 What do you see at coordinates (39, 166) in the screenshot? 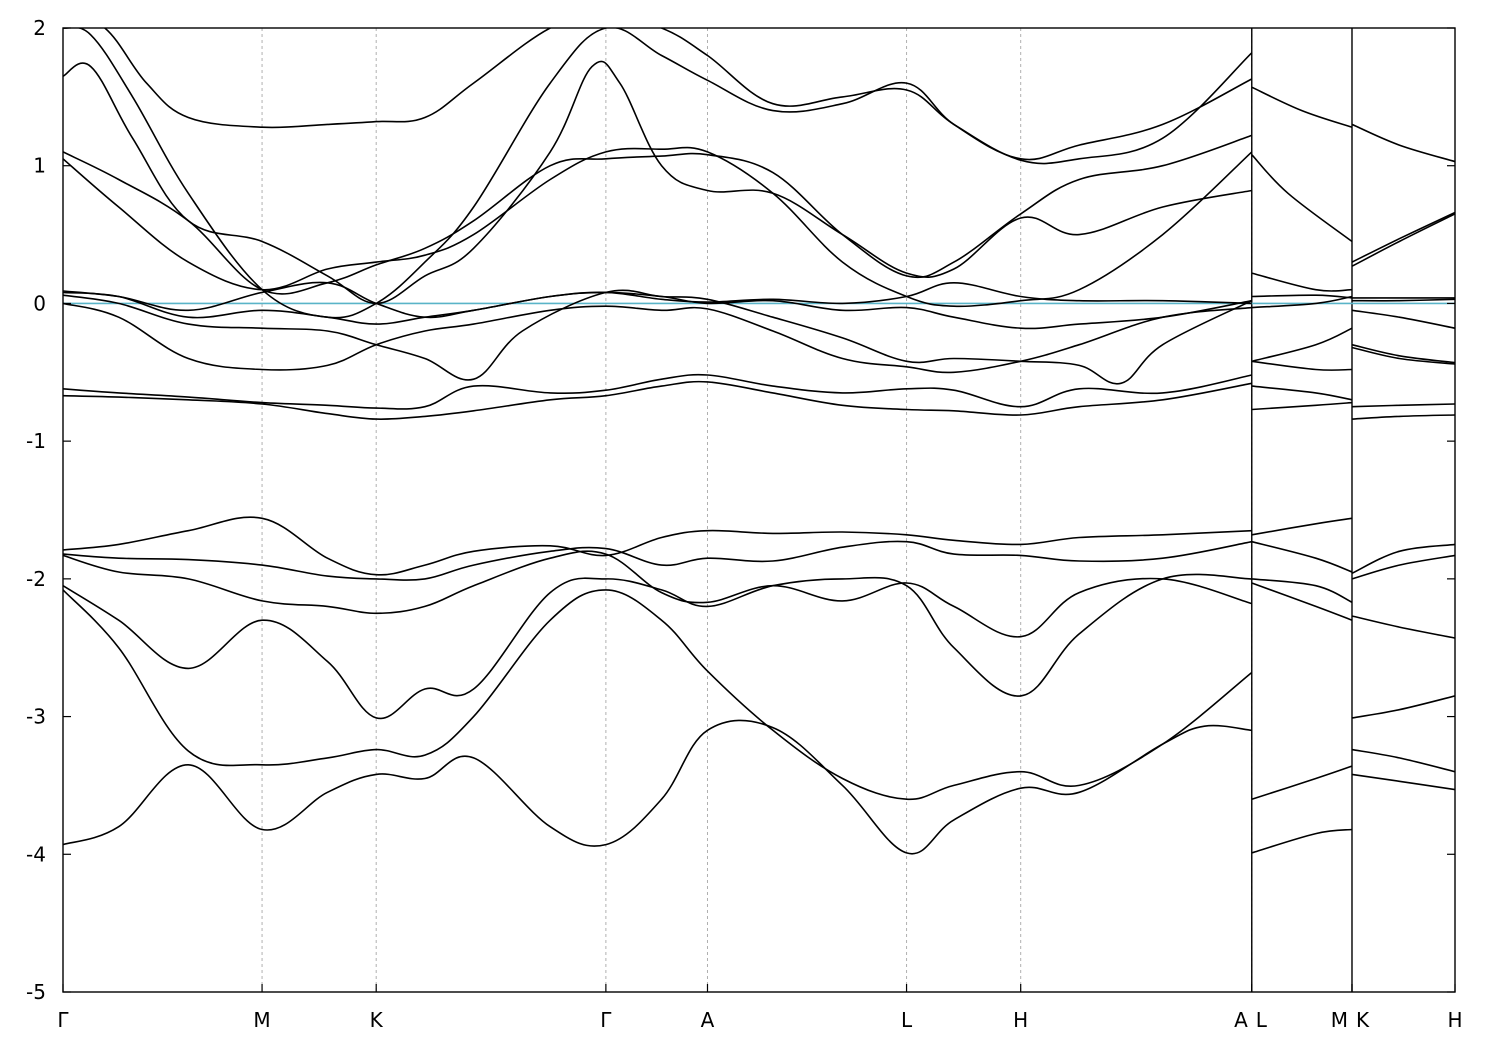
I see `y-tick-label: 1` at bounding box center [39, 166].